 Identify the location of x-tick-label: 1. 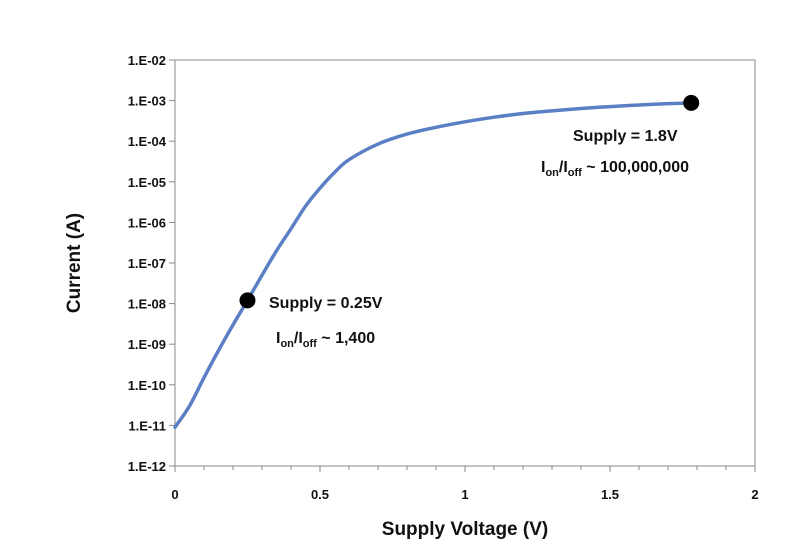
(464, 494).